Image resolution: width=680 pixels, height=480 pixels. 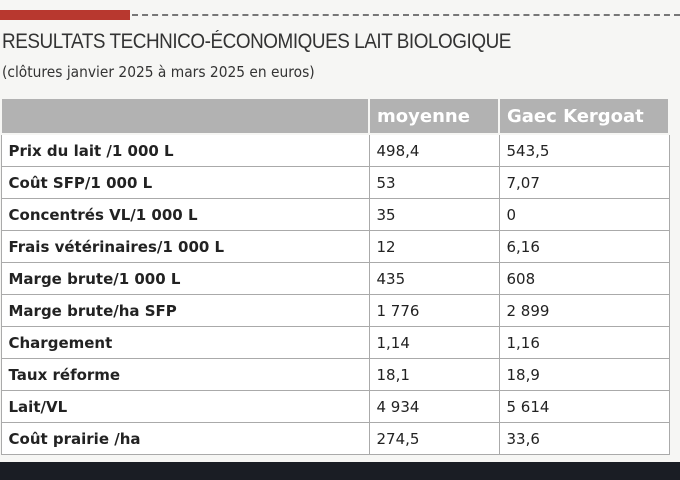 I want to click on table-row: Frais vétérinaires/1 000 L 12 6,16, so click(x=335, y=246).